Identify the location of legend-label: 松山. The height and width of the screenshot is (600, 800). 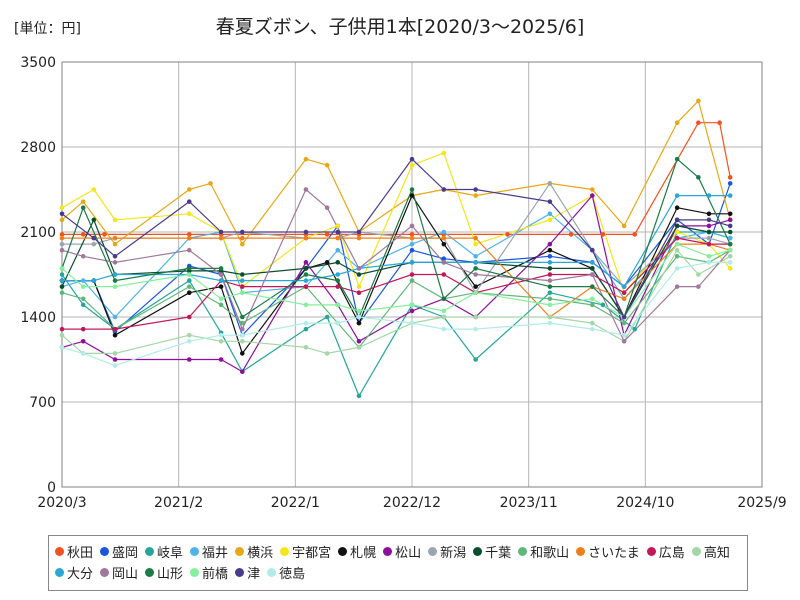
(408, 553).